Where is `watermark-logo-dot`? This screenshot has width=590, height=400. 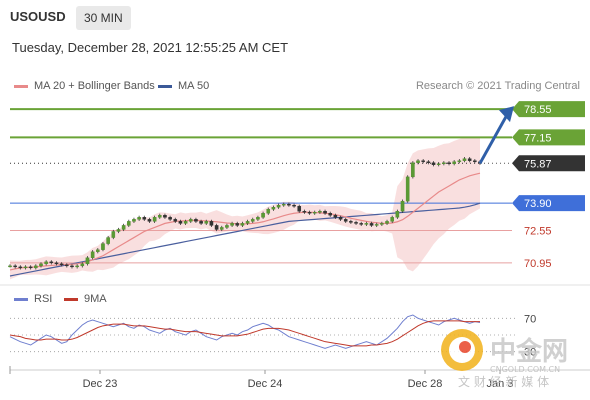 watermark-logo-dot is located at coordinates (465, 347).